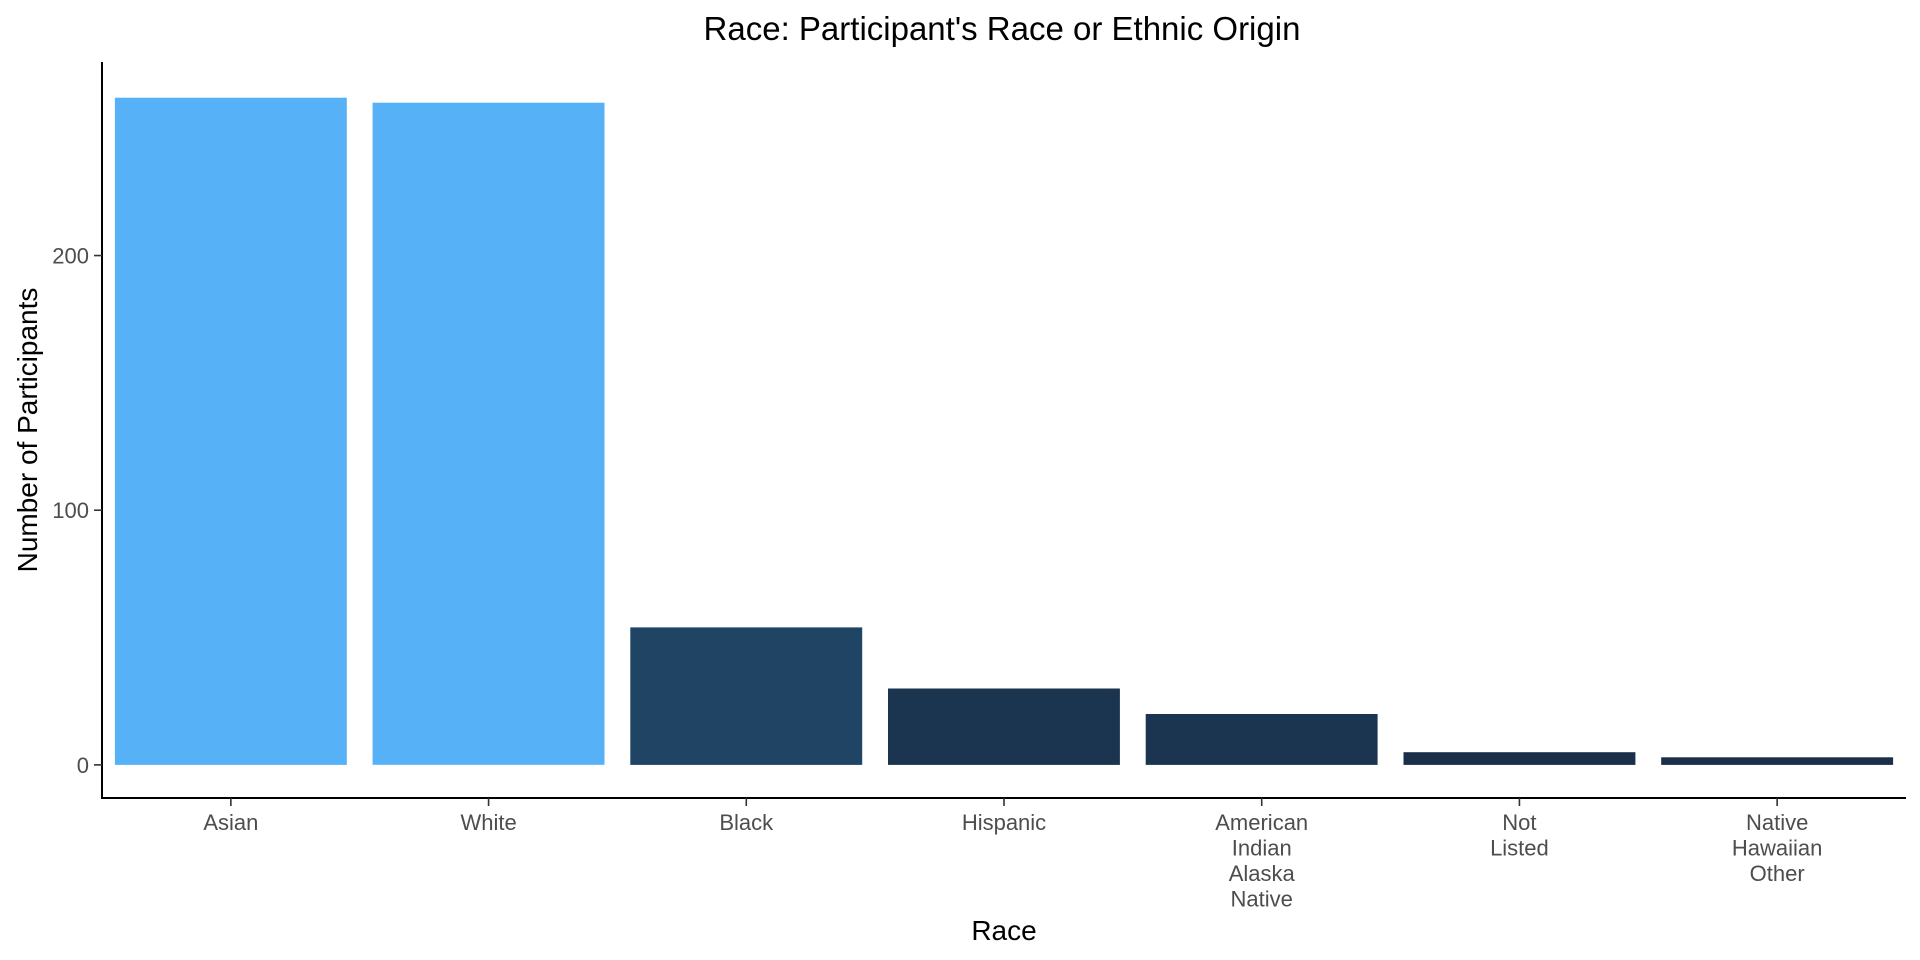 Image resolution: width=1920 pixels, height=960 pixels. What do you see at coordinates (1777, 873) in the screenshot?
I see `x-tick-label-line: Other` at bounding box center [1777, 873].